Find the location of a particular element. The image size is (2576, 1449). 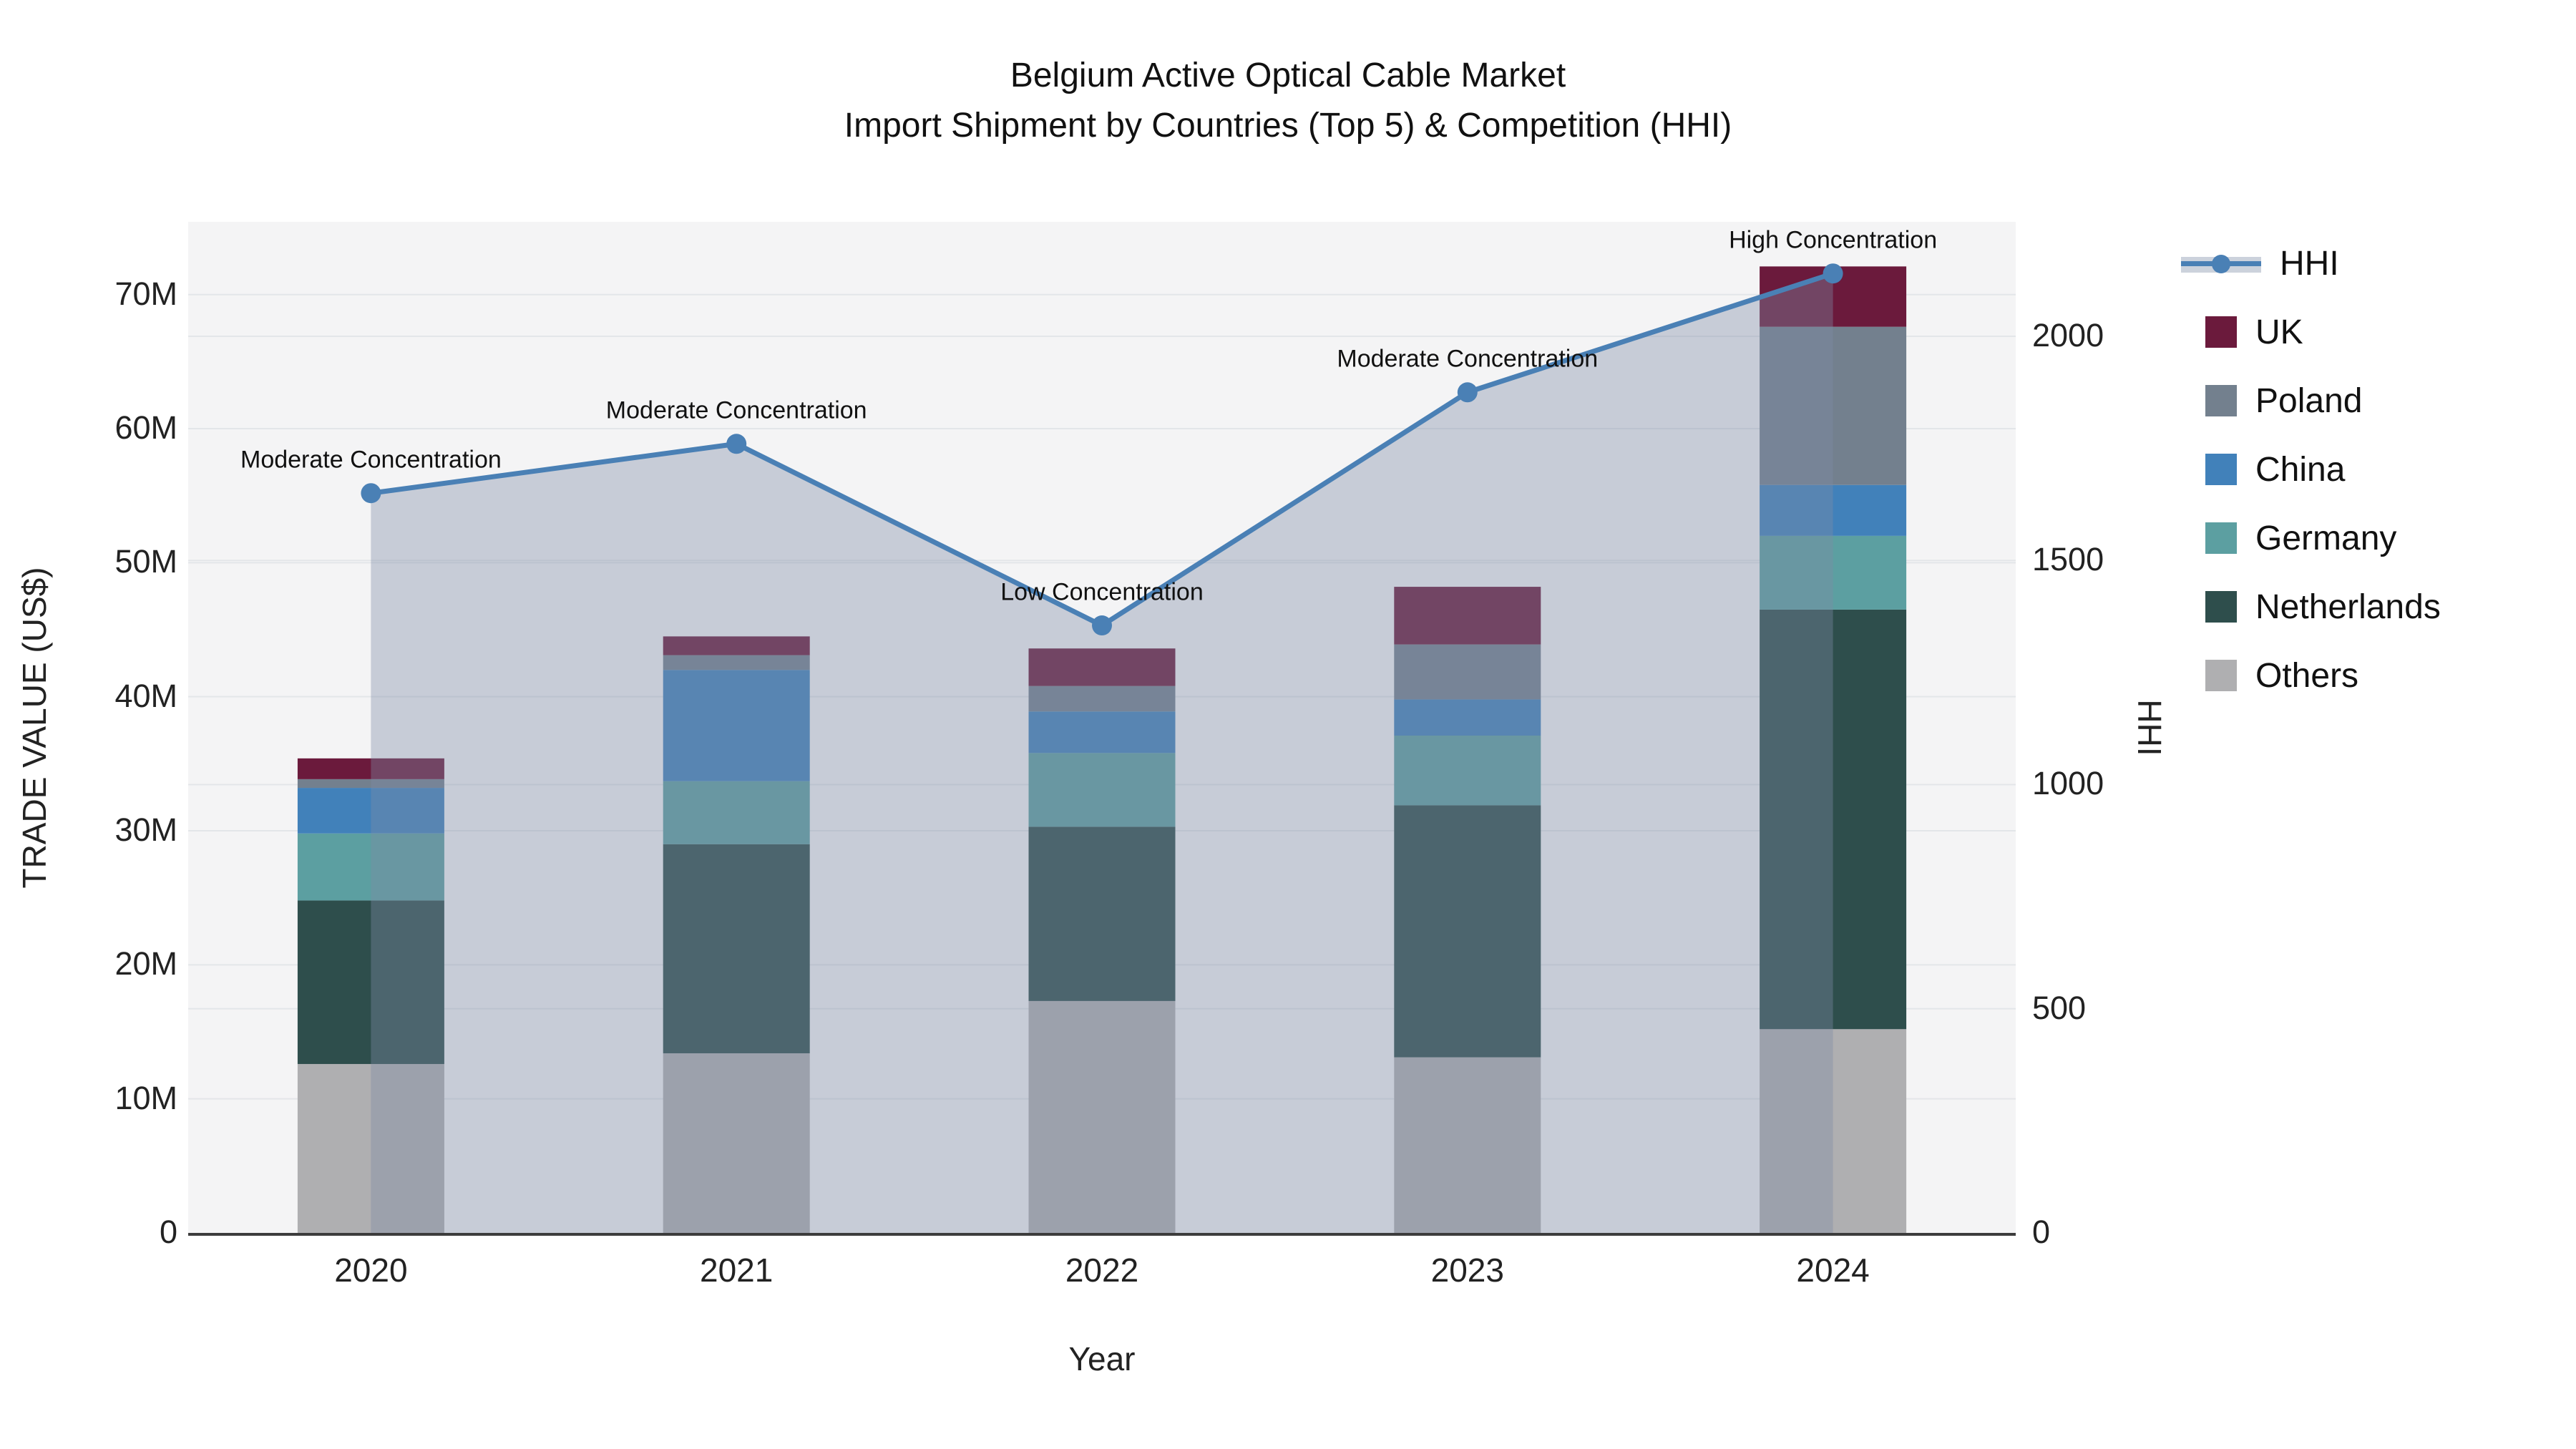

y-left-tick-60M: 60M is located at coordinates (145, 428).